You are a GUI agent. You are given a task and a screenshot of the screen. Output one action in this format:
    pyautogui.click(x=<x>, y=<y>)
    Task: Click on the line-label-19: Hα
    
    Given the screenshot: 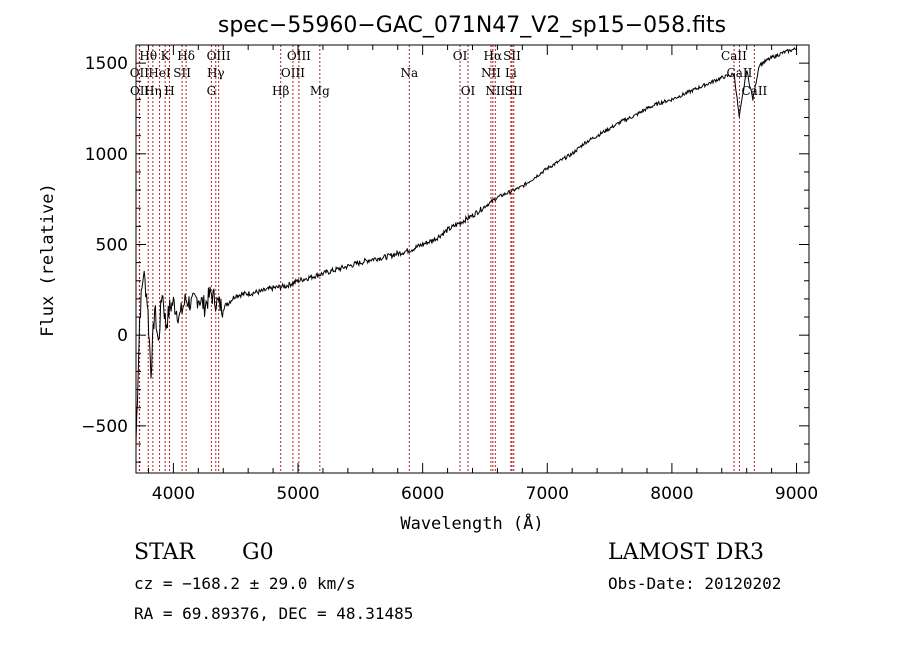 What is the action you would take?
    pyautogui.click(x=493, y=56)
    